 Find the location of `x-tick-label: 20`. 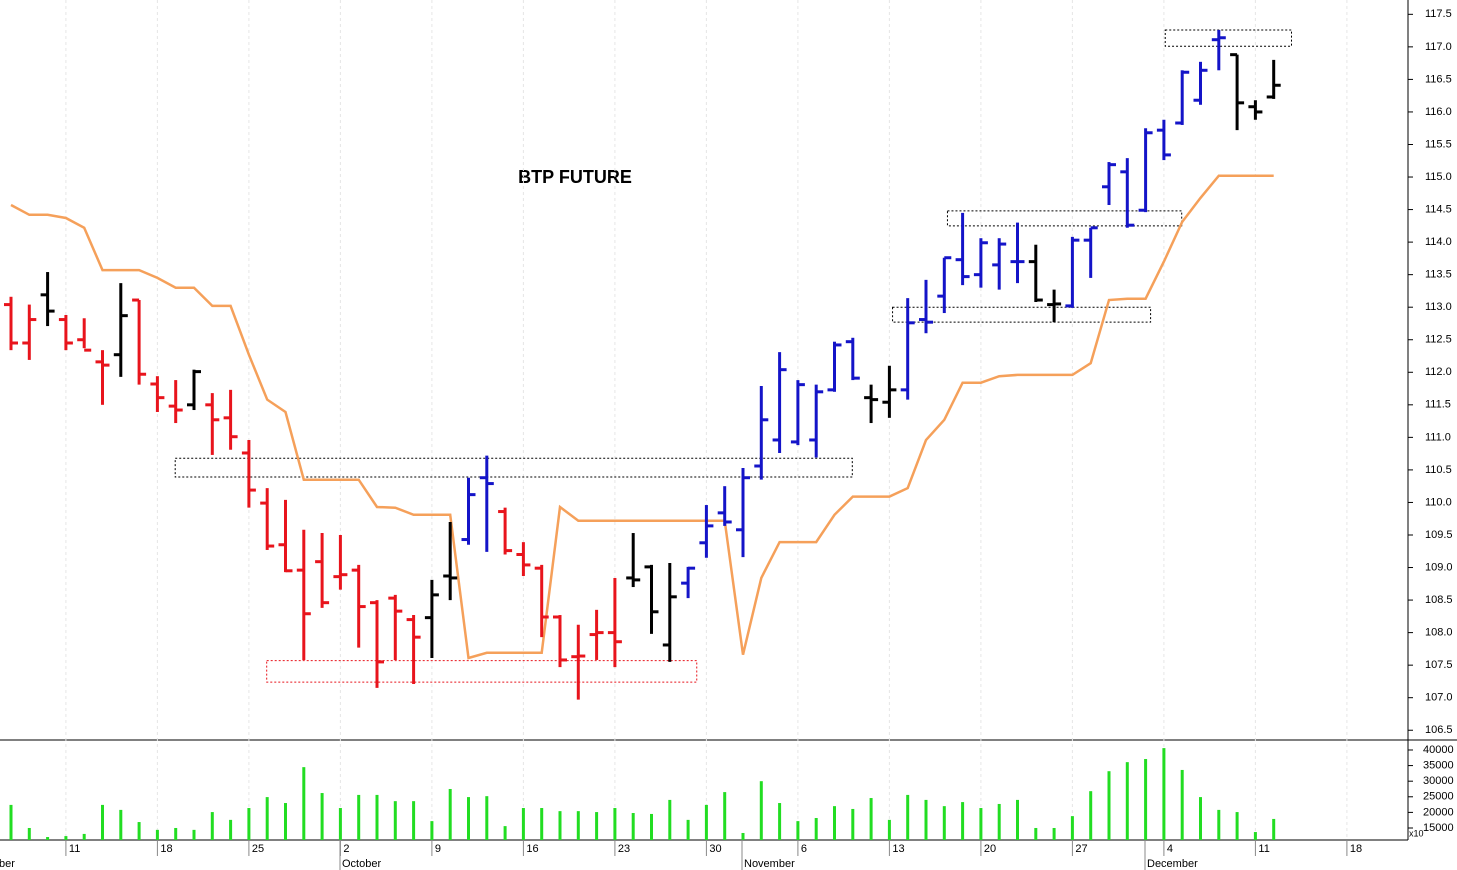

x-tick-label: 20 is located at coordinates (990, 849).